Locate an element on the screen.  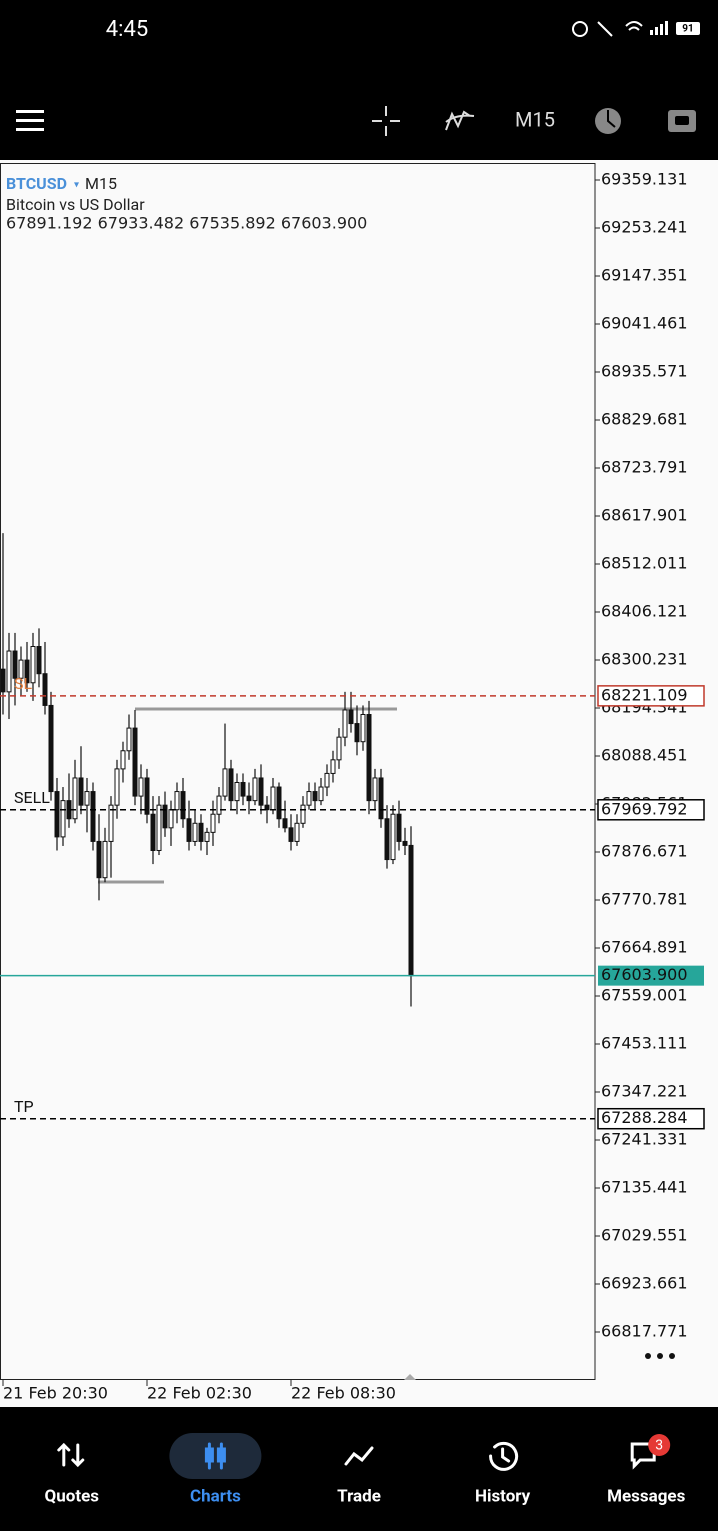
y-tick-label: 68512.011 is located at coordinates (644, 562).